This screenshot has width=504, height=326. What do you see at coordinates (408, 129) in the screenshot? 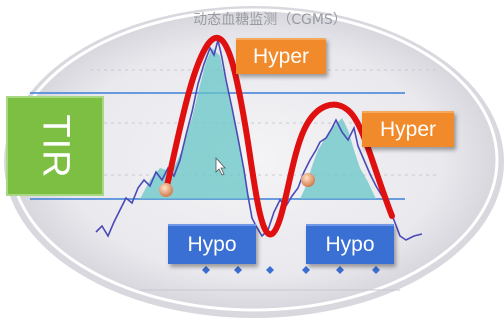
I see `hyper-label-2: Hyper` at bounding box center [408, 129].